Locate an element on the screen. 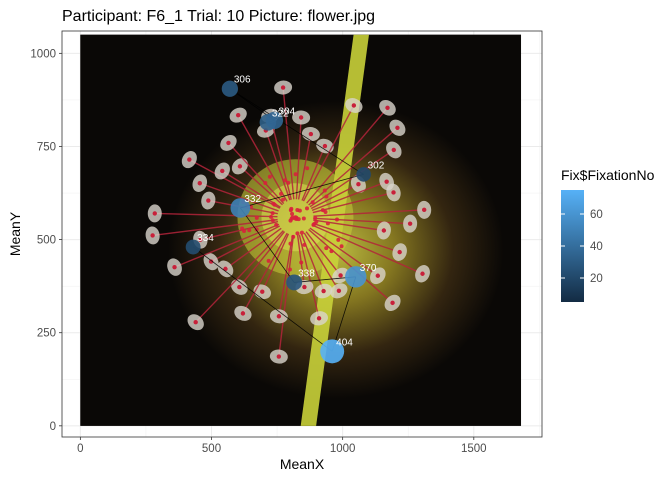 This screenshot has height=480, width=672. fixation-label: 404 is located at coordinates (344, 342).